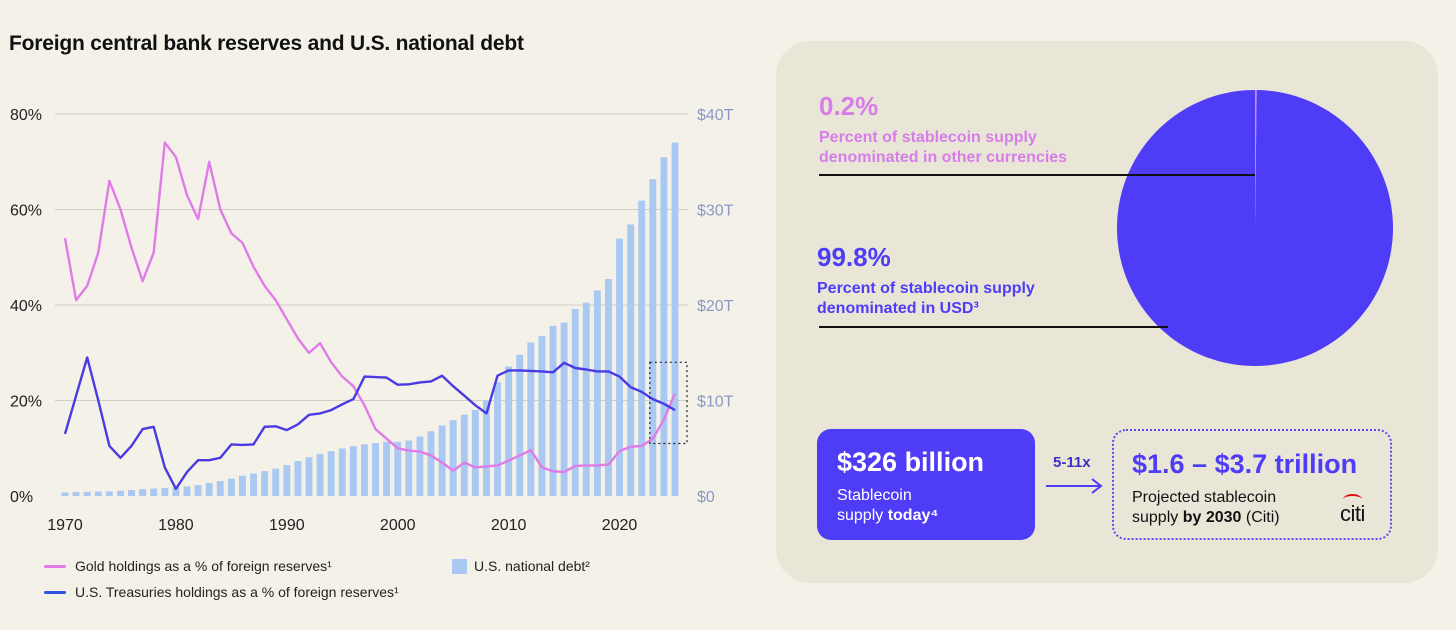 The width and height of the screenshot is (1456, 630). I want to click on legend-debt-swatch, so click(459, 566).